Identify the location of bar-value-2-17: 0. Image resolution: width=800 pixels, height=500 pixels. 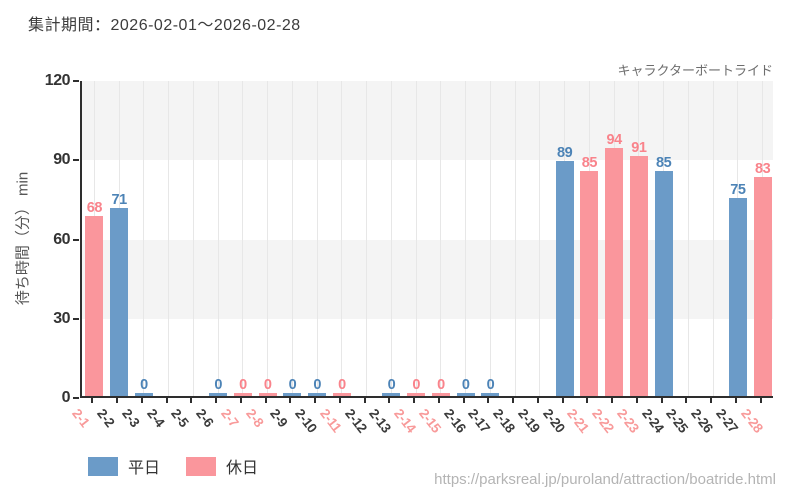
(490, 385).